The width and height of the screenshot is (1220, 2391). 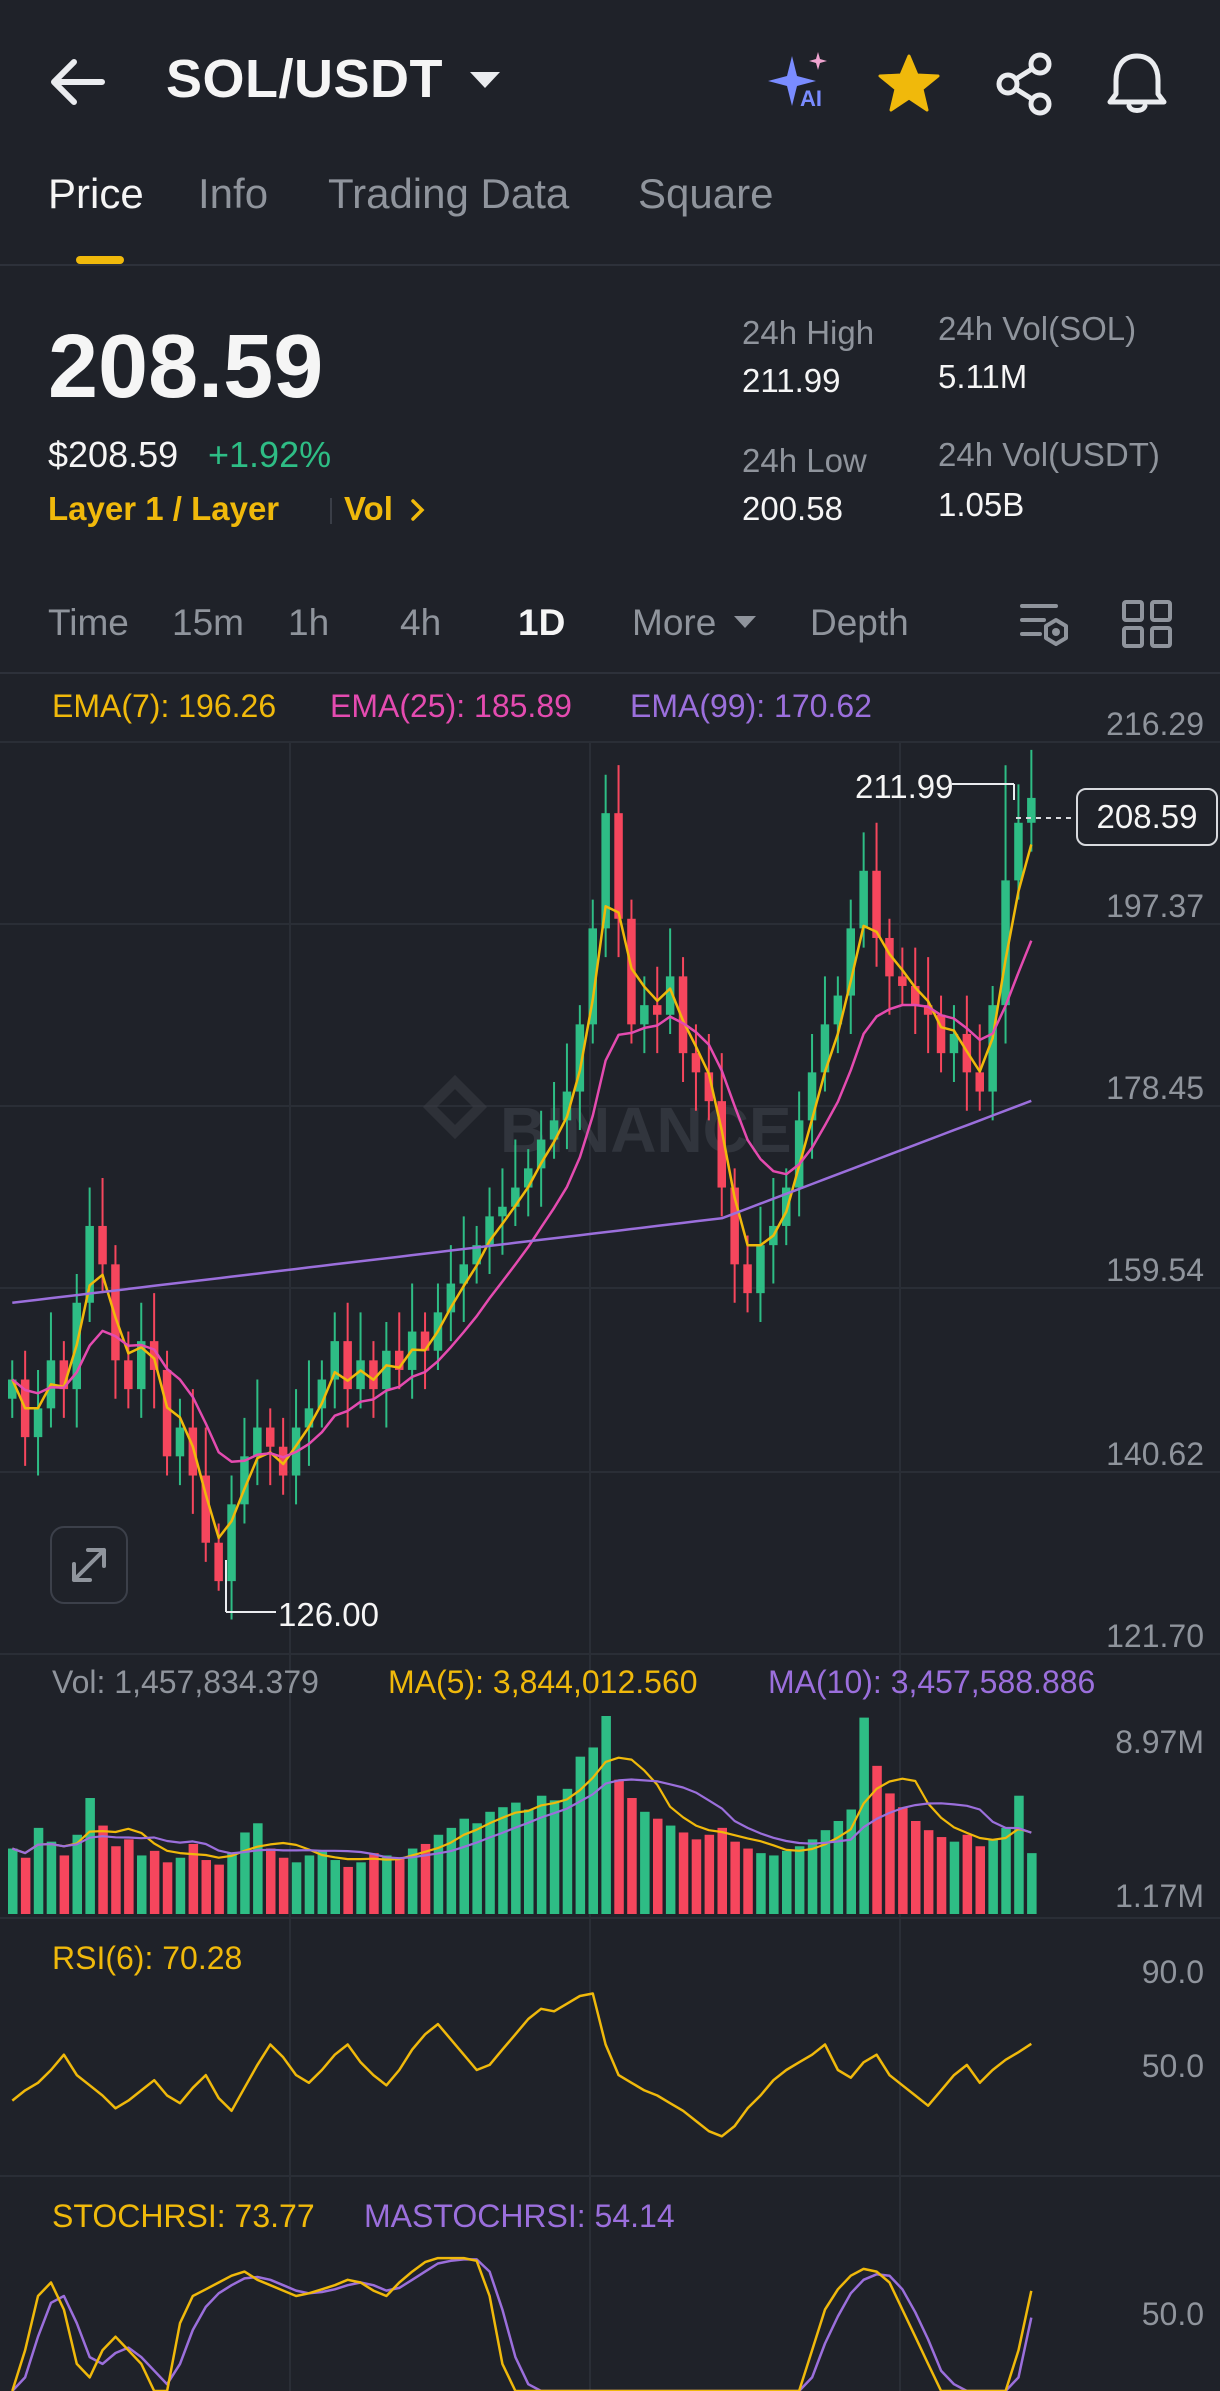 I want to click on mastochrsi-label: MASTOCHRSI: 54.14, so click(x=519, y=2216).